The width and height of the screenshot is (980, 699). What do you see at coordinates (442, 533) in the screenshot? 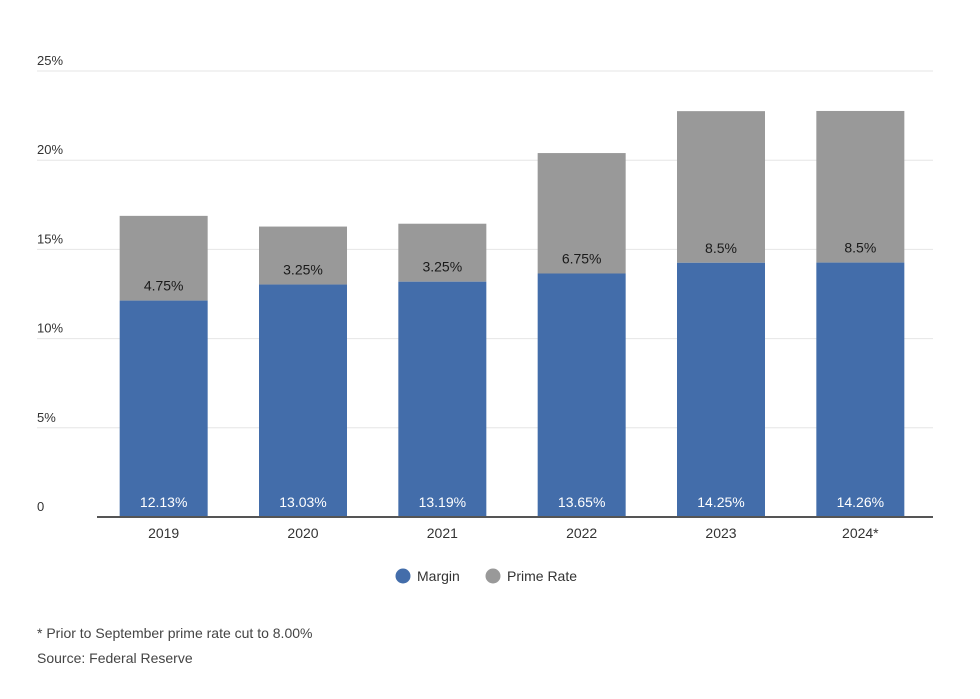
I see `x-tick-label: 2021` at bounding box center [442, 533].